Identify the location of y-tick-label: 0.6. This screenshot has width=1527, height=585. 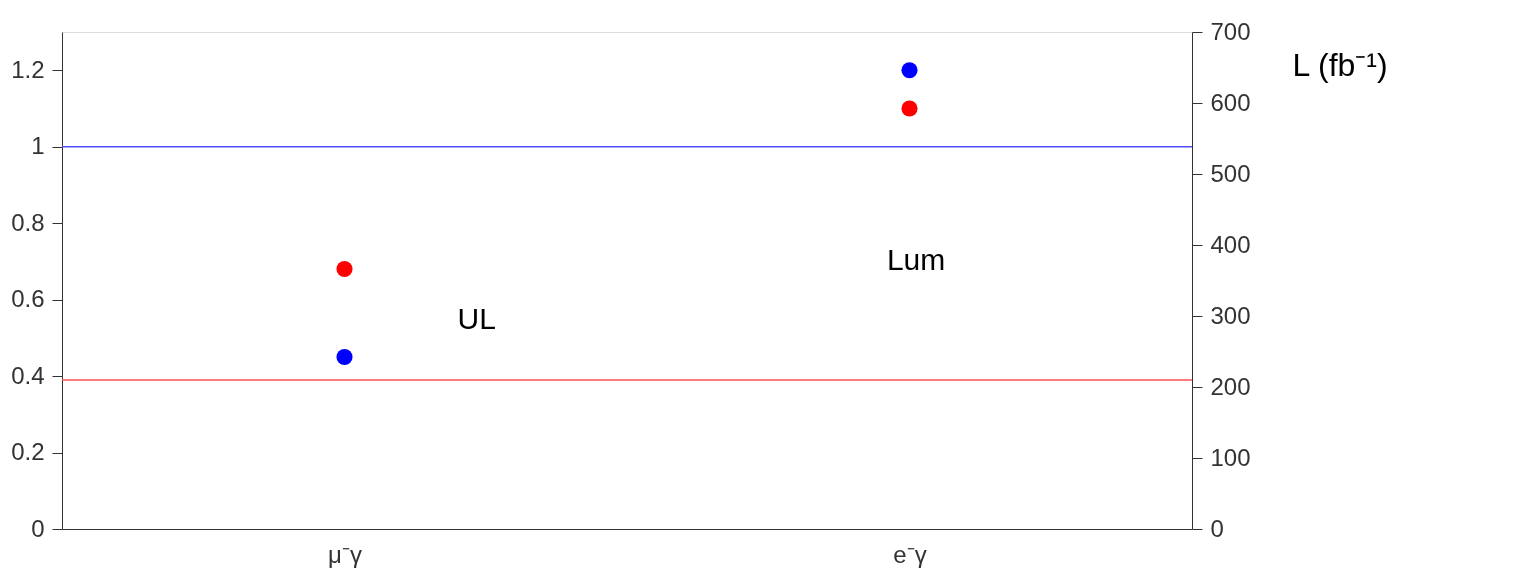
(28, 299).